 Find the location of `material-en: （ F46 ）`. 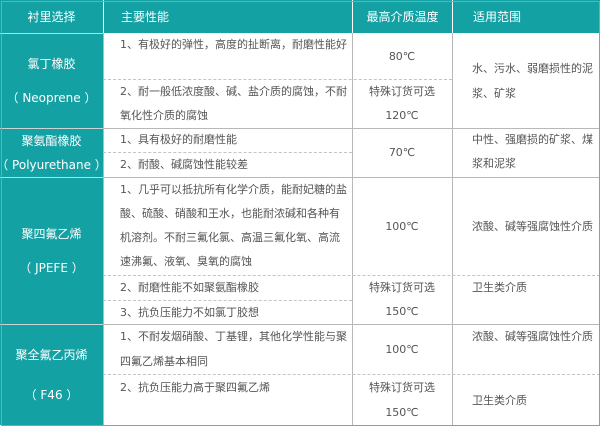

material-en: （ F46 ） is located at coordinates (51, 395).